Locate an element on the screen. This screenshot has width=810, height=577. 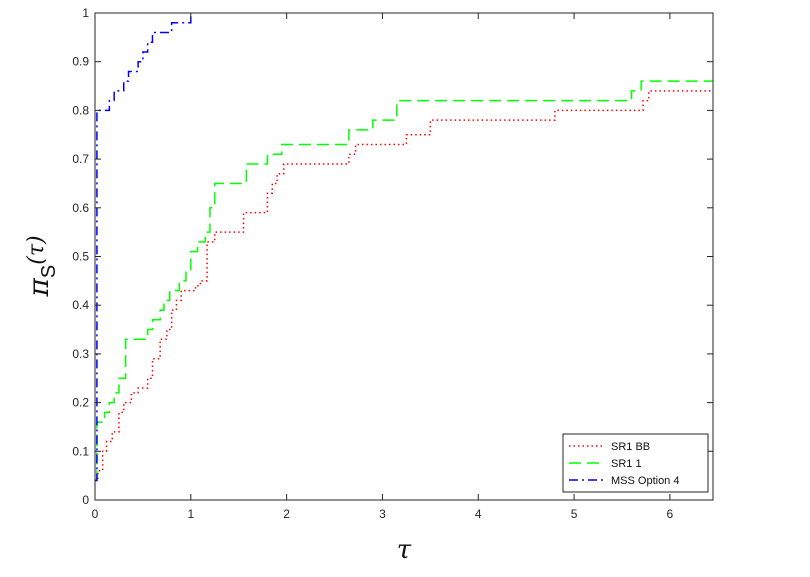
y-axis-title-subscript: S is located at coordinates (49, 271).